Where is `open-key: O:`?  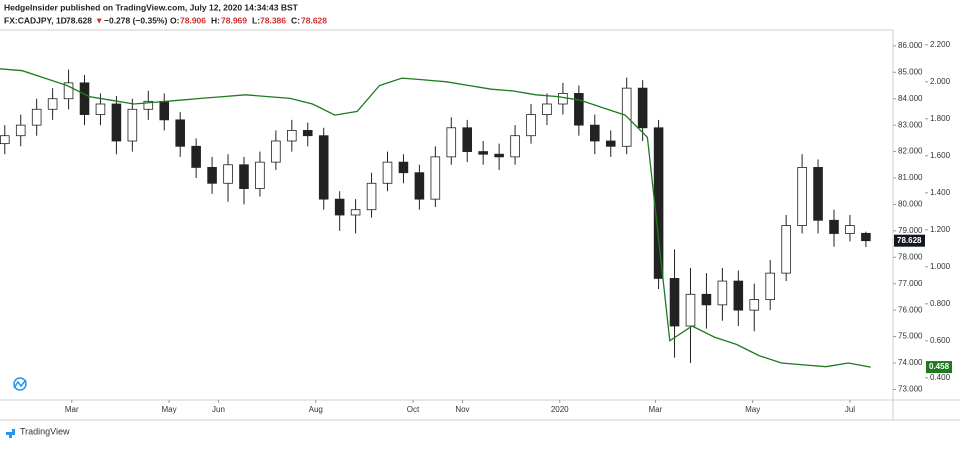
open-key: O: is located at coordinates (175, 20).